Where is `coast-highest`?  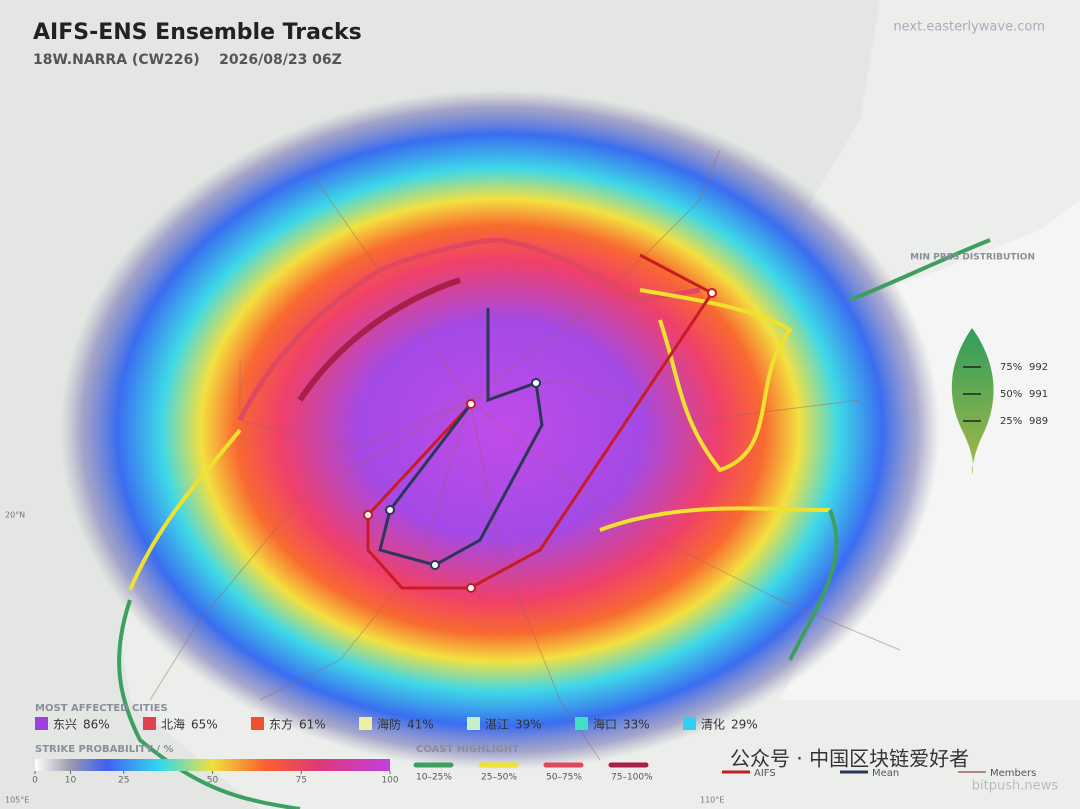 coast-highest is located at coordinates (379, 339).